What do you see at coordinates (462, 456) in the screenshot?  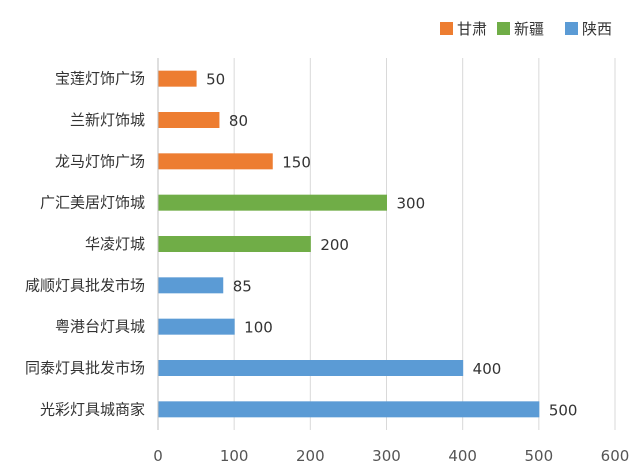 I see `x-tick-label: 400` at bounding box center [462, 456].